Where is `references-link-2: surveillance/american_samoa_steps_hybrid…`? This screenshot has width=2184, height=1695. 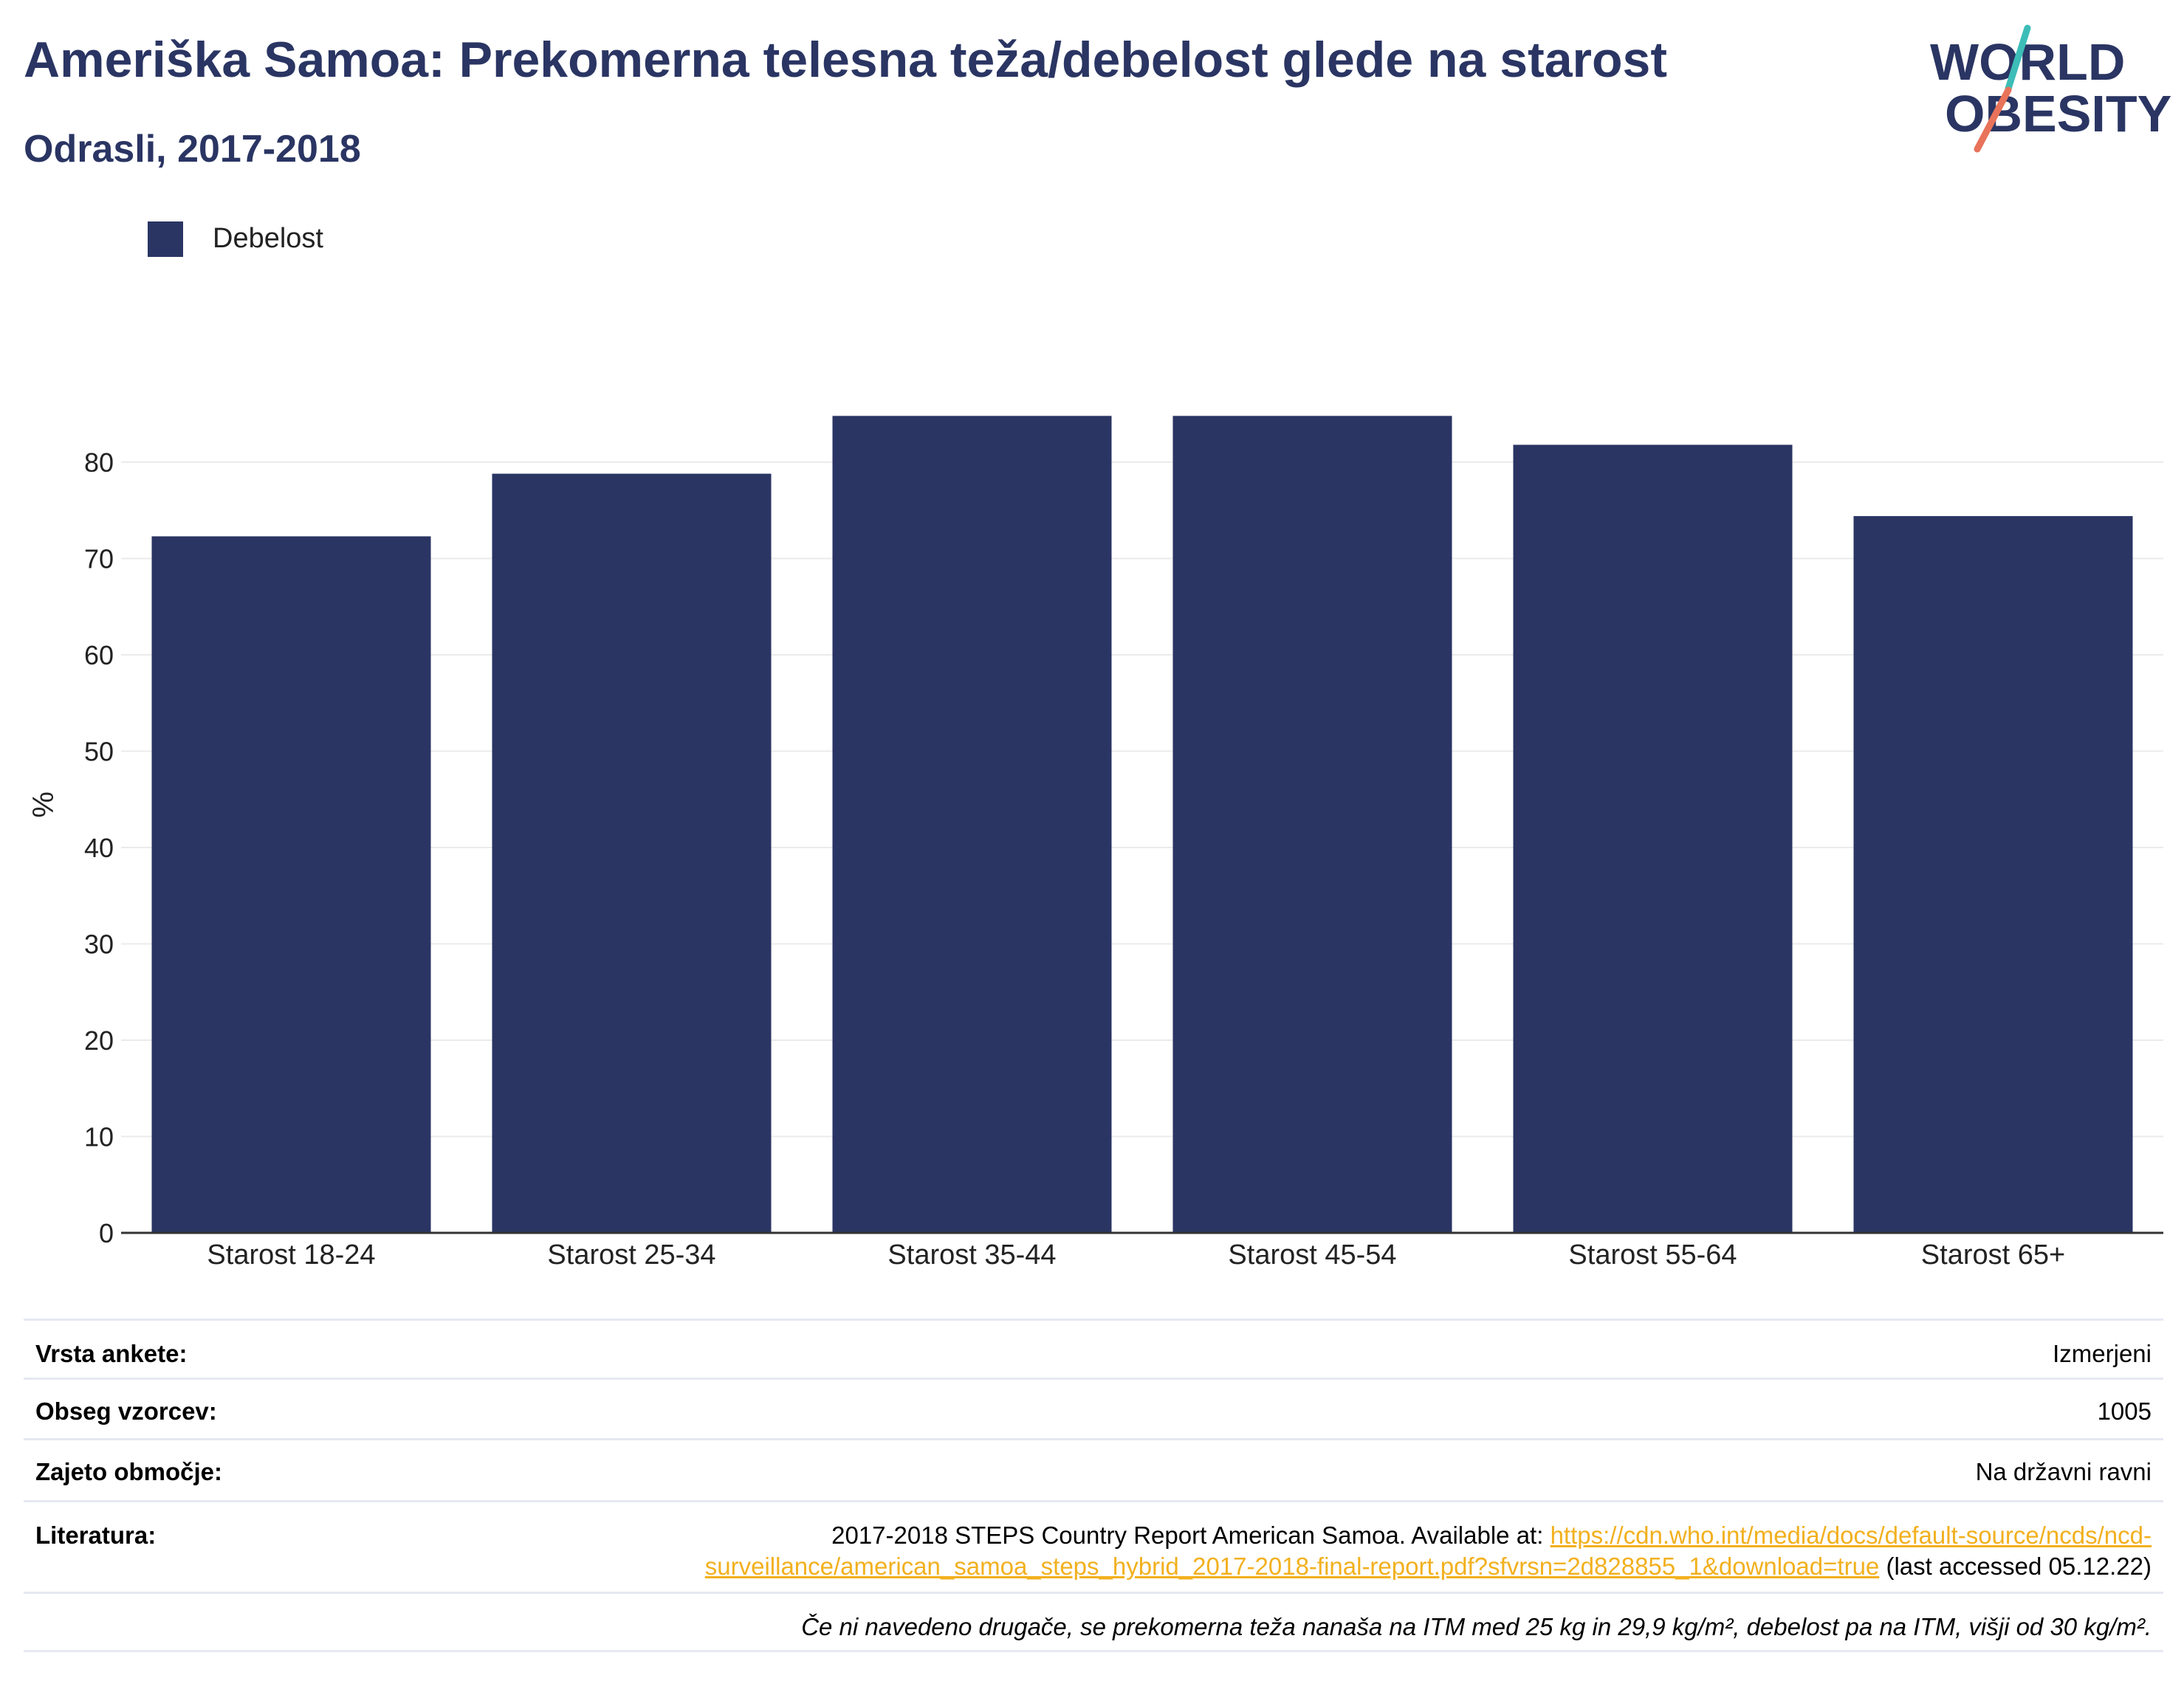 references-link-2: surveillance/american_samoa_steps_hybrid… is located at coordinates (1292, 1566).